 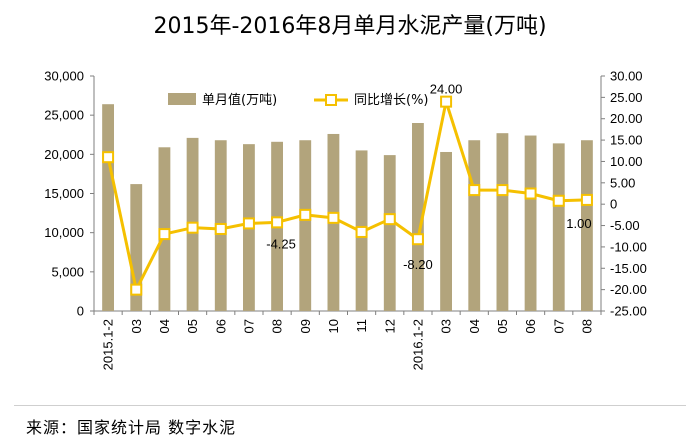 I want to click on x-tick-label: 2015.1-2, so click(x=108, y=344).